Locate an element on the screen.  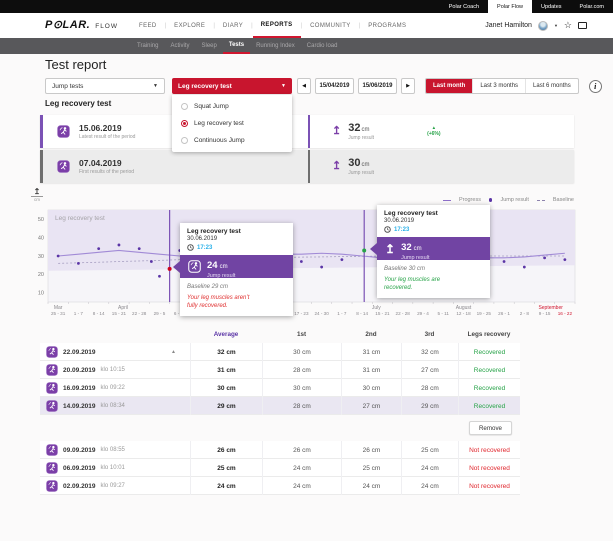
result-cell: 30 cm is located at coordinates (371, 388).